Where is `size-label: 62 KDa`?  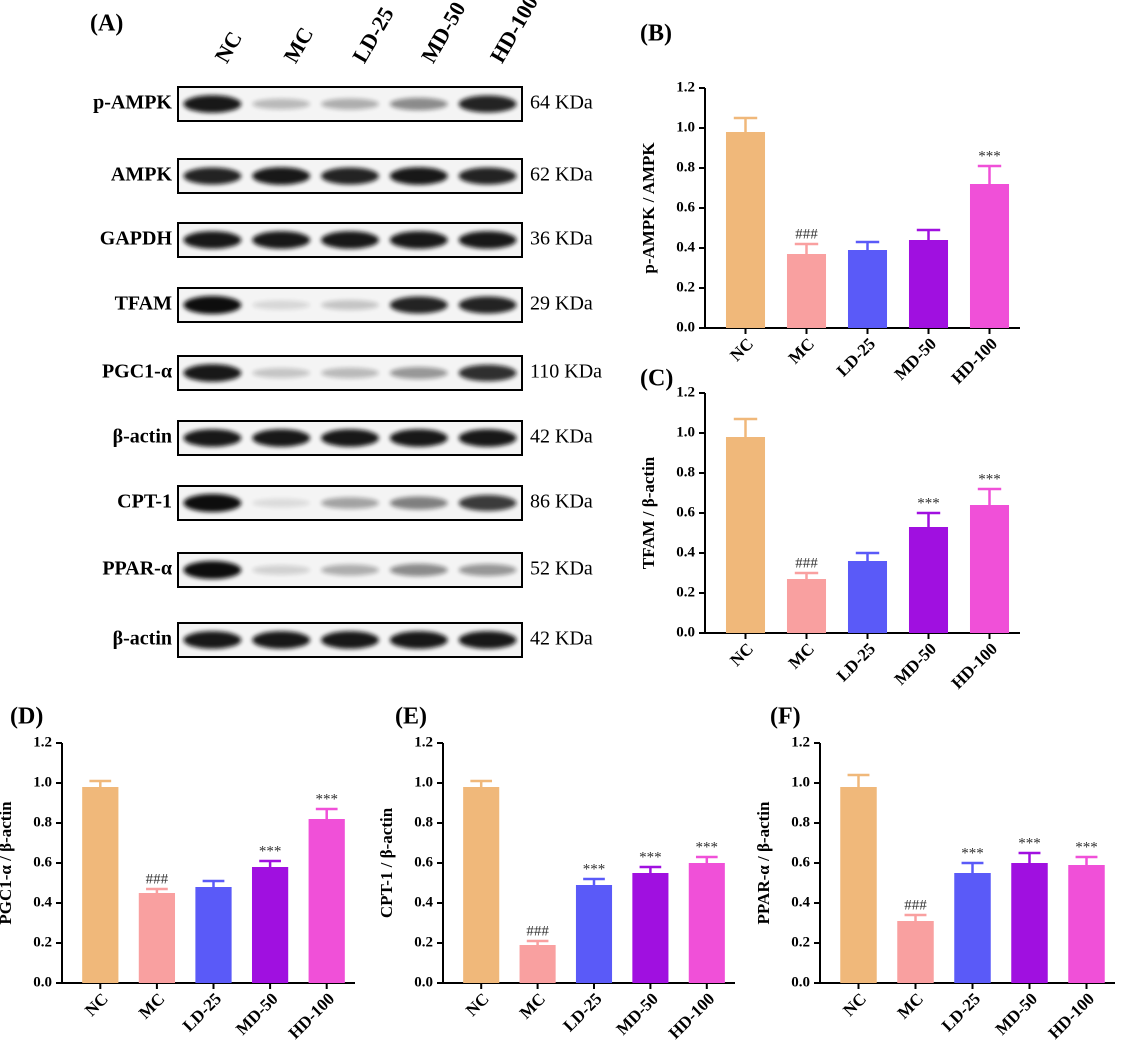 size-label: 62 KDa is located at coordinates (561, 175).